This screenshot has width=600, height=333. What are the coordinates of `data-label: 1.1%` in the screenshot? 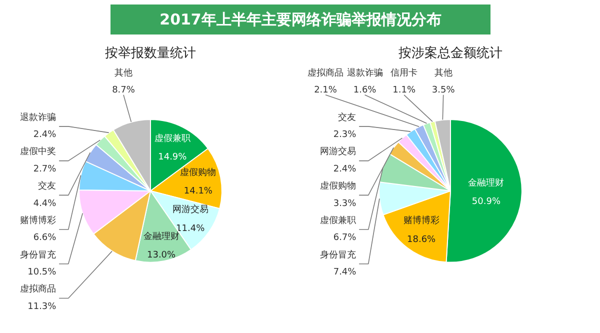 It's located at (404, 91).